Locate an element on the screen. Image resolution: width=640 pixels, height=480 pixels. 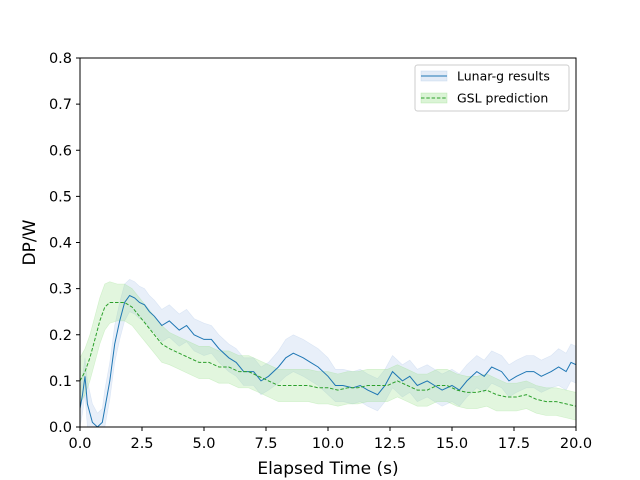
x-tick-label: 2.5 is located at coordinates (141, 444).